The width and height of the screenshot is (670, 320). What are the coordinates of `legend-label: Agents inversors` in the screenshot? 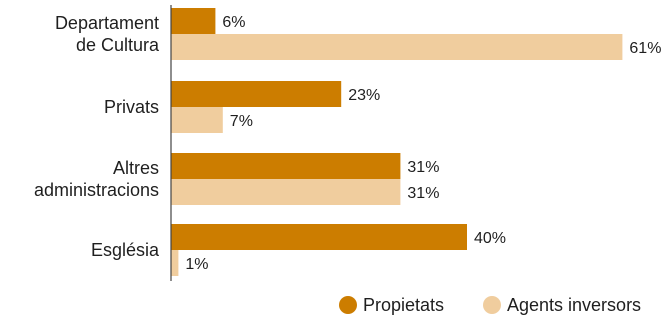 It's located at (574, 305).